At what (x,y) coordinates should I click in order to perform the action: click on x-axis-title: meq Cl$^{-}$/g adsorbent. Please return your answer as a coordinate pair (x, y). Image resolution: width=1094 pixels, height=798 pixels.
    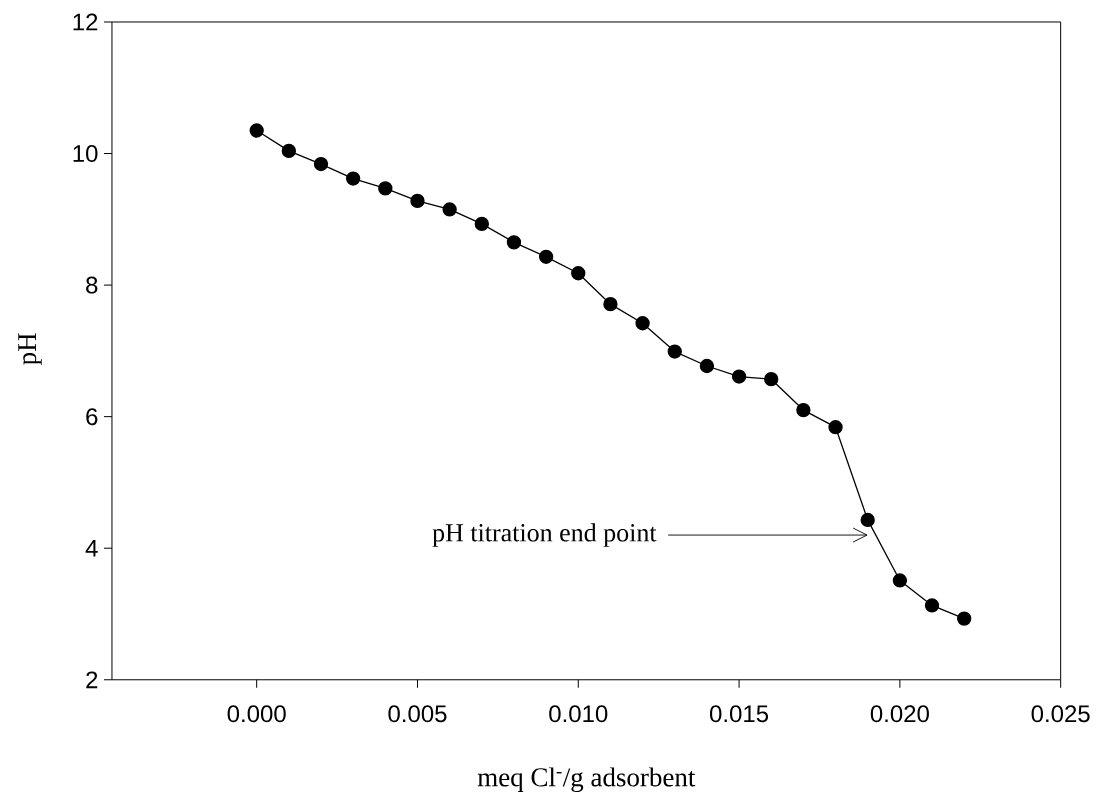
    Looking at the image, I should click on (586, 780).